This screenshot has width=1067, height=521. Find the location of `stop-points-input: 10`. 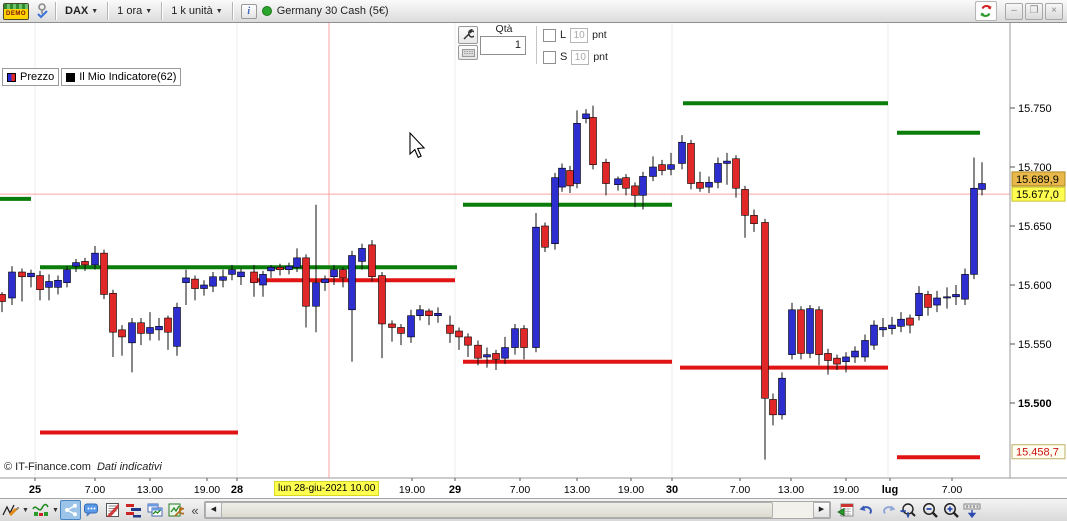

stop-points-input: 10 is located at coordinates (580, 57).